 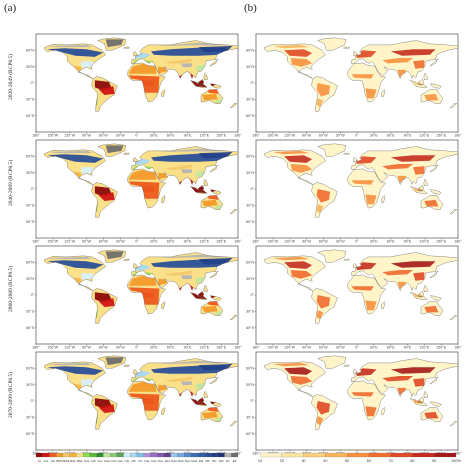 I want to click on shading-layer, so click(x=140, y=393).